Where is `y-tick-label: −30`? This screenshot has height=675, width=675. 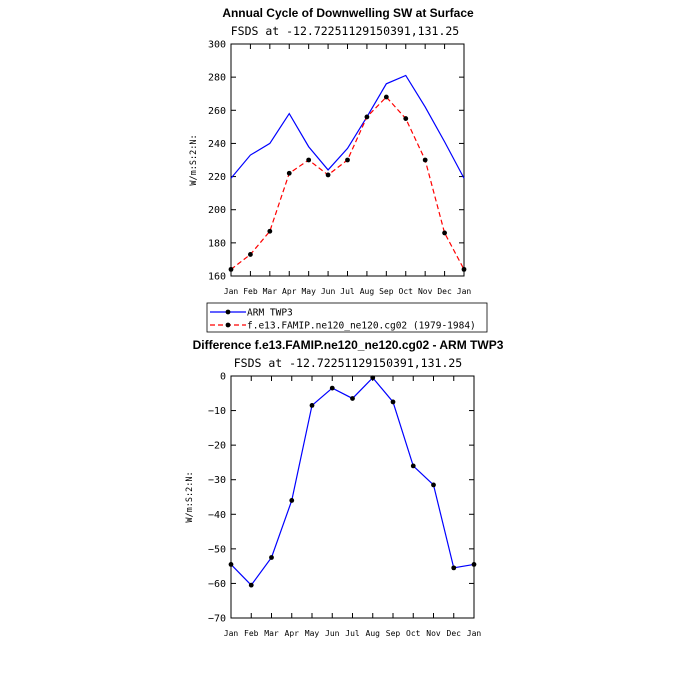
y-tick-label: −30 is located at coordinates (217, 480).